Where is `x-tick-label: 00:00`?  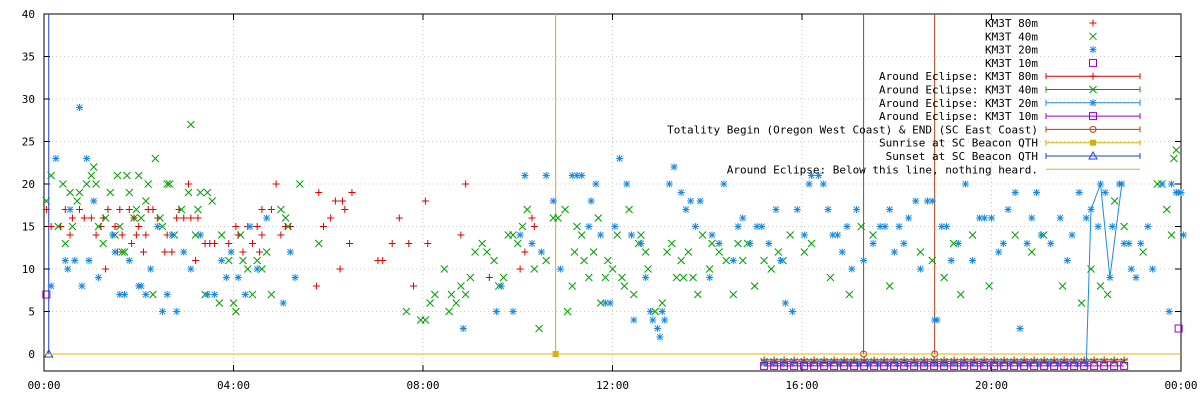 x-tick-label: 00:00 is located at coordinates (43, 385).